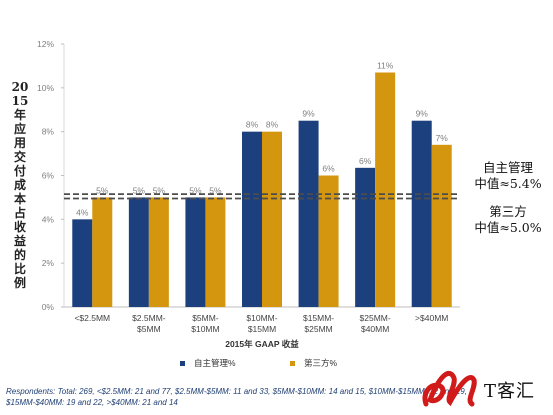 The height and width of the screenshot is (415, 553). I want to click on legend: 自主管理% 第三方%, so click(259, 363).